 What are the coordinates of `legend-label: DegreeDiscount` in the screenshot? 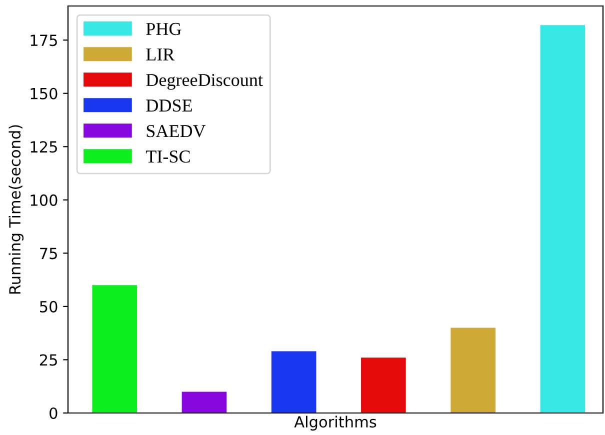 It's located at (204, 82).